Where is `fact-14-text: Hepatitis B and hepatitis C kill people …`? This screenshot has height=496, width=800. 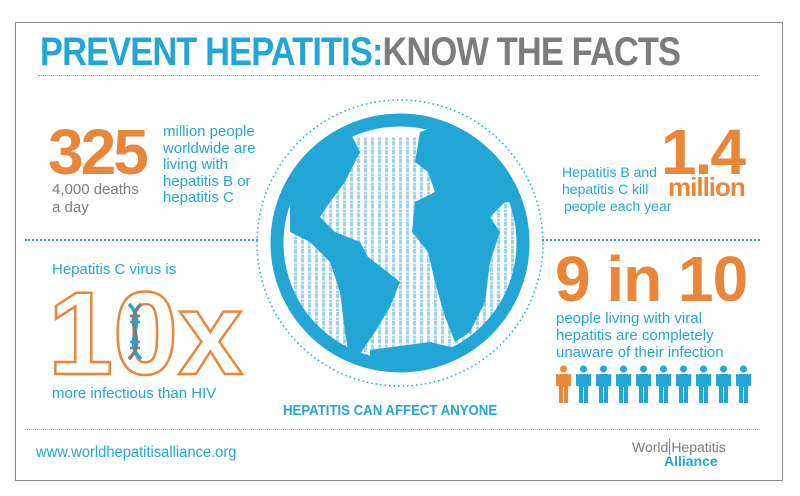
fact-14-text: Hepatitis B and hepatitis C kill people … is located at coordinates (616, 189).